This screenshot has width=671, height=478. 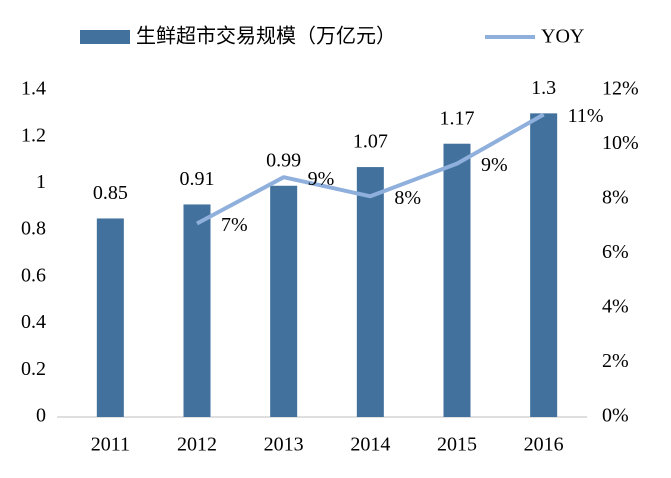 What do you see at coordinates (457, 445) in the screenshot?
I see `x-tick-label: 2015` at bounding box center [457, 445].